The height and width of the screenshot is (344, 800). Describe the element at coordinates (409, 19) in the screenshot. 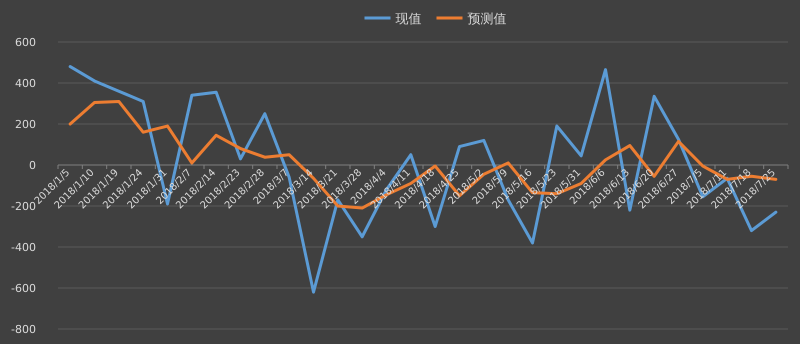

I see `legend-label: 现值` at that location.